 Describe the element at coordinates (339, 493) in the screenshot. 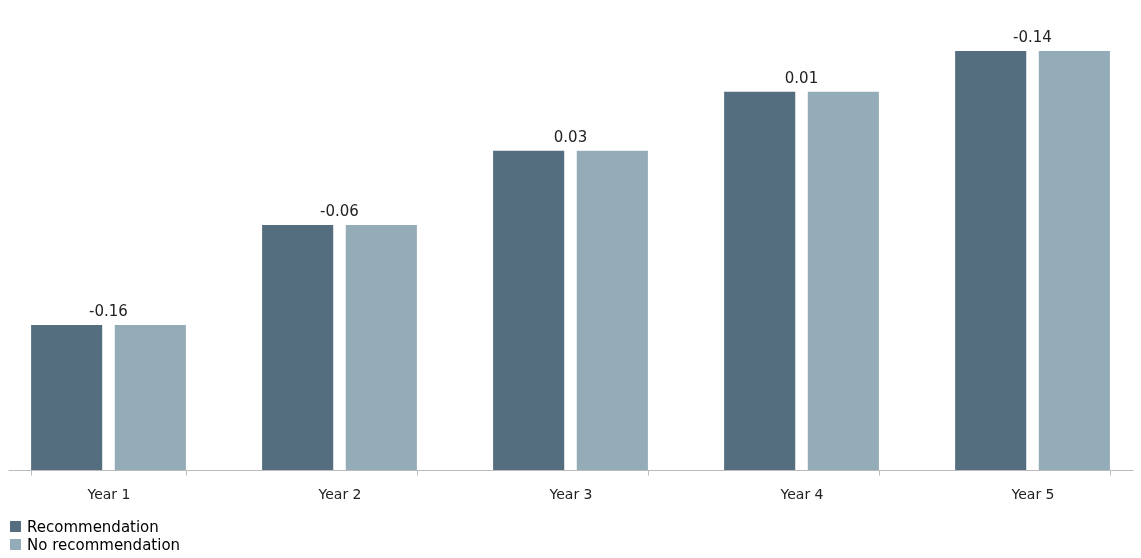

I see `x-tick-label: Year 2` at that location.